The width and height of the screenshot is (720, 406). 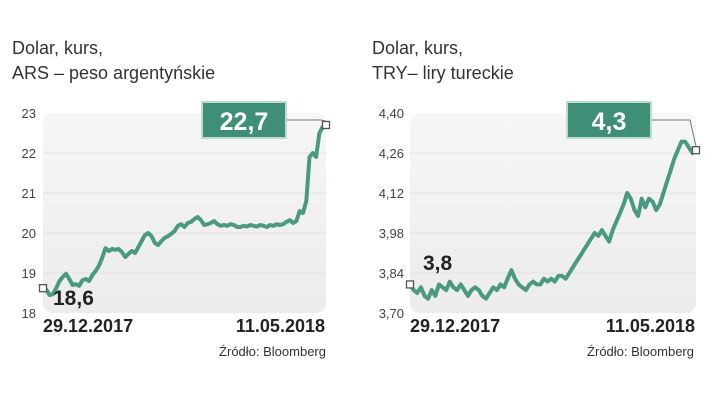 I want to click on y-tick-label: 3,98, so click(x=391, y=233).